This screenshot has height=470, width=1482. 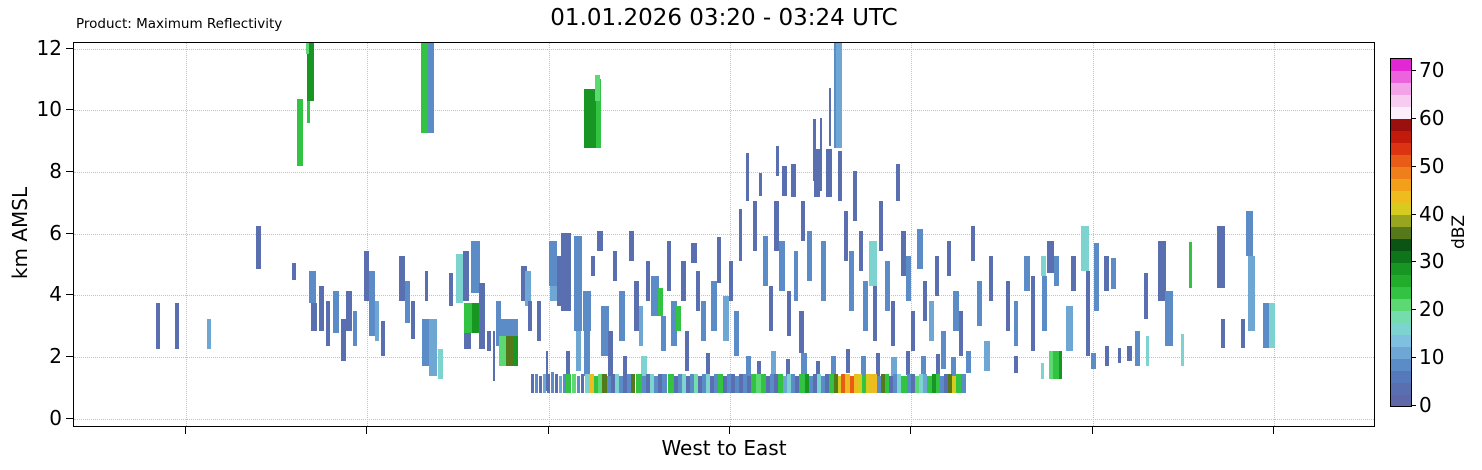 What do you see at coordinates (1432, 213) in the screenshot?
I see `colorbar-tick-label: 40` at bounding box center [1432, 213].